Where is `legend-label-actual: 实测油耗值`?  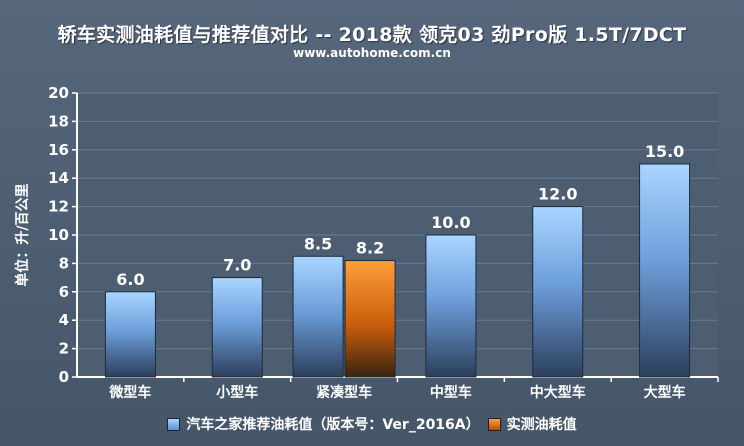 legend-label-actual: 实测油耗值 is located at coordinates (541, 425).